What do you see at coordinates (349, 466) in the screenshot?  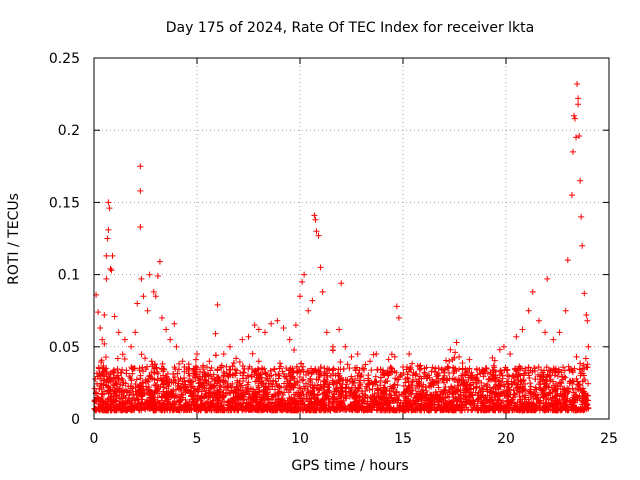 I see `x-axis-label: GPS time / hours` at bounding box center [349, 466].